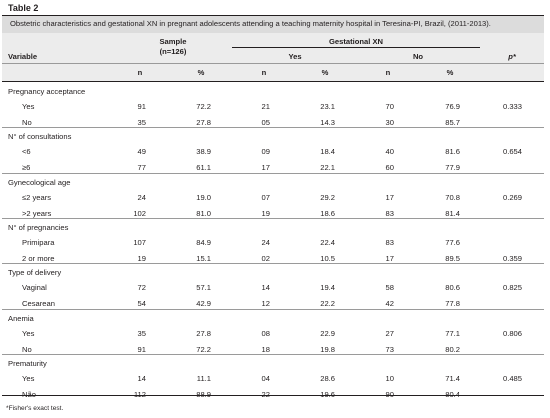 The height and width of the screenshot is (418, 550). I want to click on cell-no-pct: 80.4, so click(452, 394).